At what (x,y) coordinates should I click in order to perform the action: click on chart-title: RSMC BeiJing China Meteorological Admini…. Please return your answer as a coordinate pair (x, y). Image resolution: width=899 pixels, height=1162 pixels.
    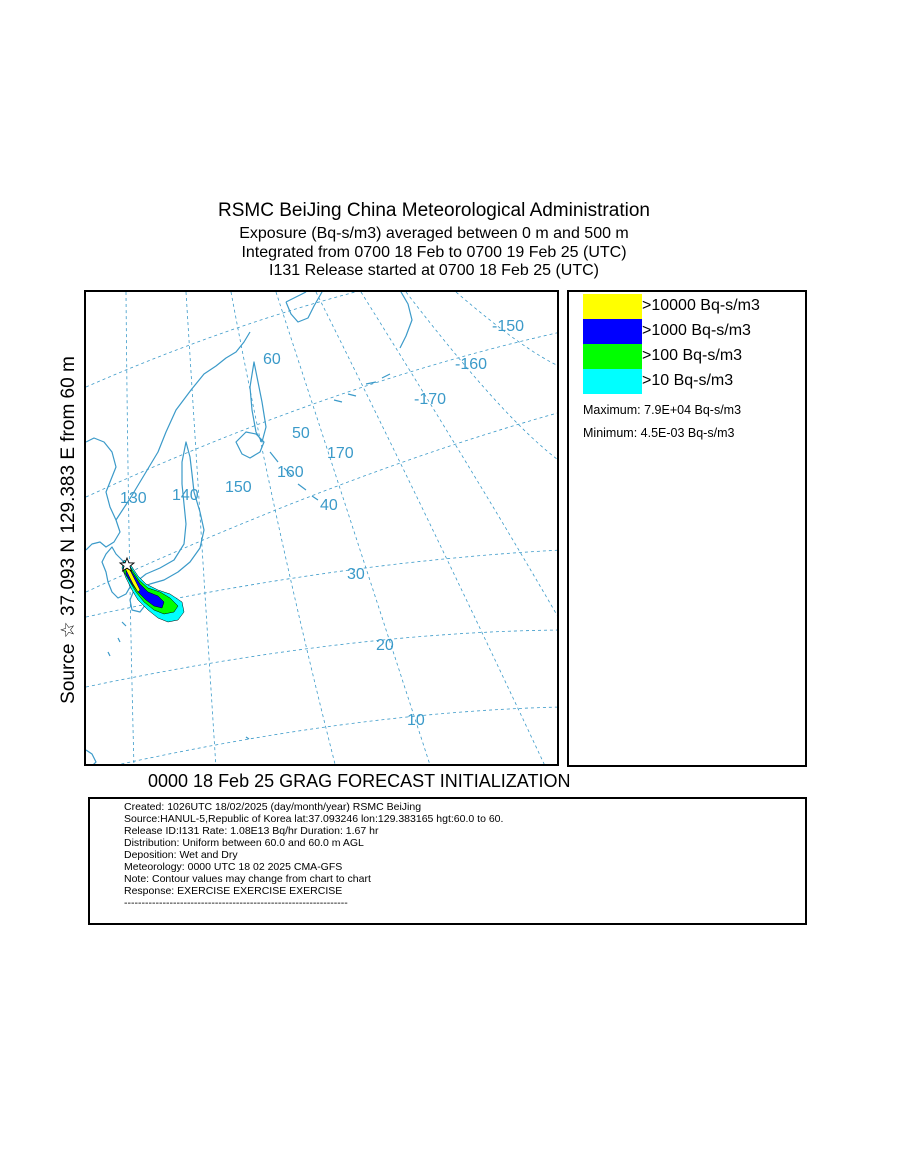
    Looking at the image, I should click on (434, 210).